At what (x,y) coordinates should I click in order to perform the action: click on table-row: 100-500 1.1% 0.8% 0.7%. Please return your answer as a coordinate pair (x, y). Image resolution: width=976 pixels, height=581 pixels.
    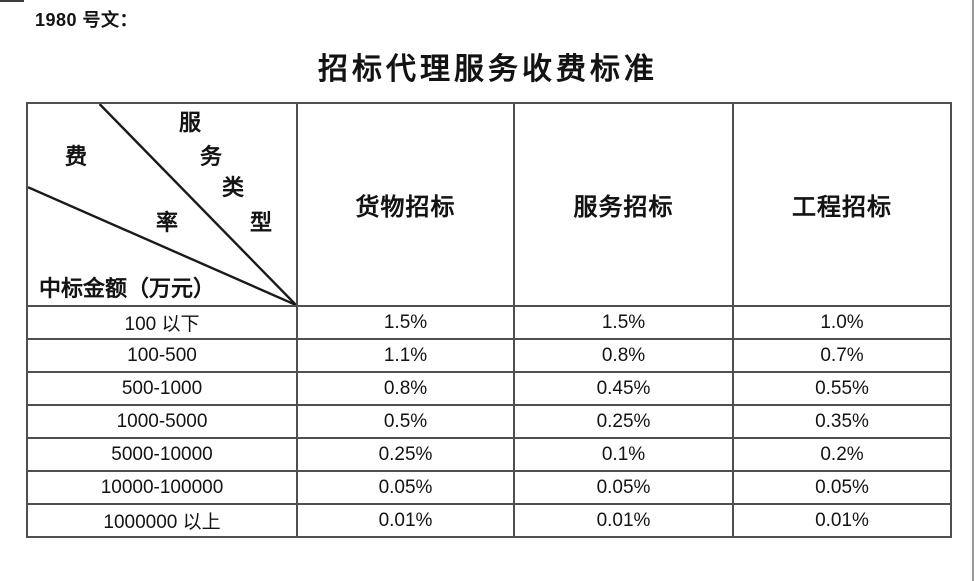
    Looking at the image, I should click on (489, 355).